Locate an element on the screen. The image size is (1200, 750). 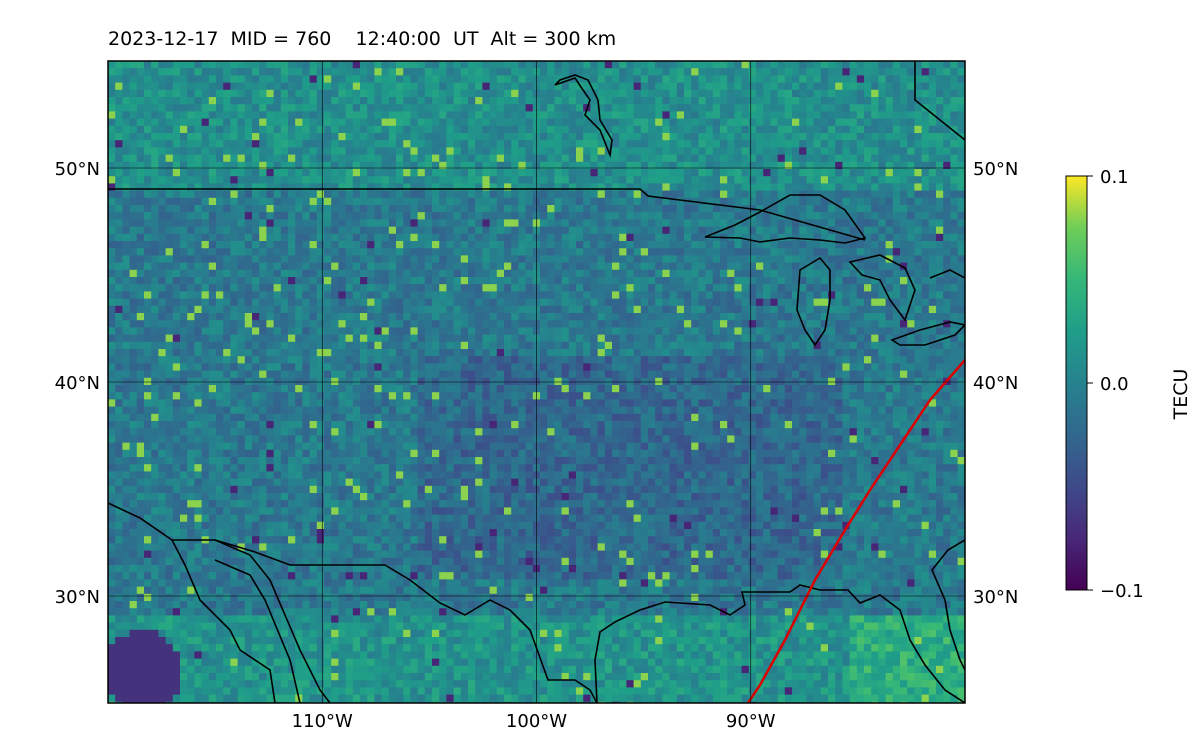
lon-tick-label: 90°W is located at coordinates (751, 721).